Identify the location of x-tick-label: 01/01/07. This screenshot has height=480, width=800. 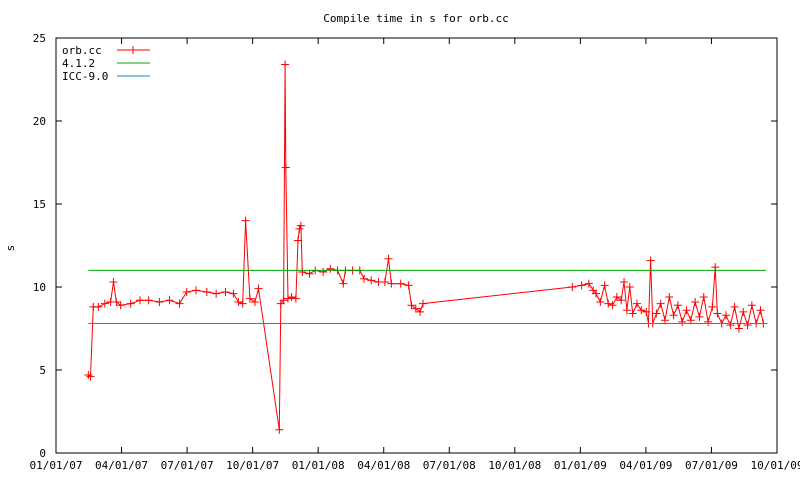
(56, 465).